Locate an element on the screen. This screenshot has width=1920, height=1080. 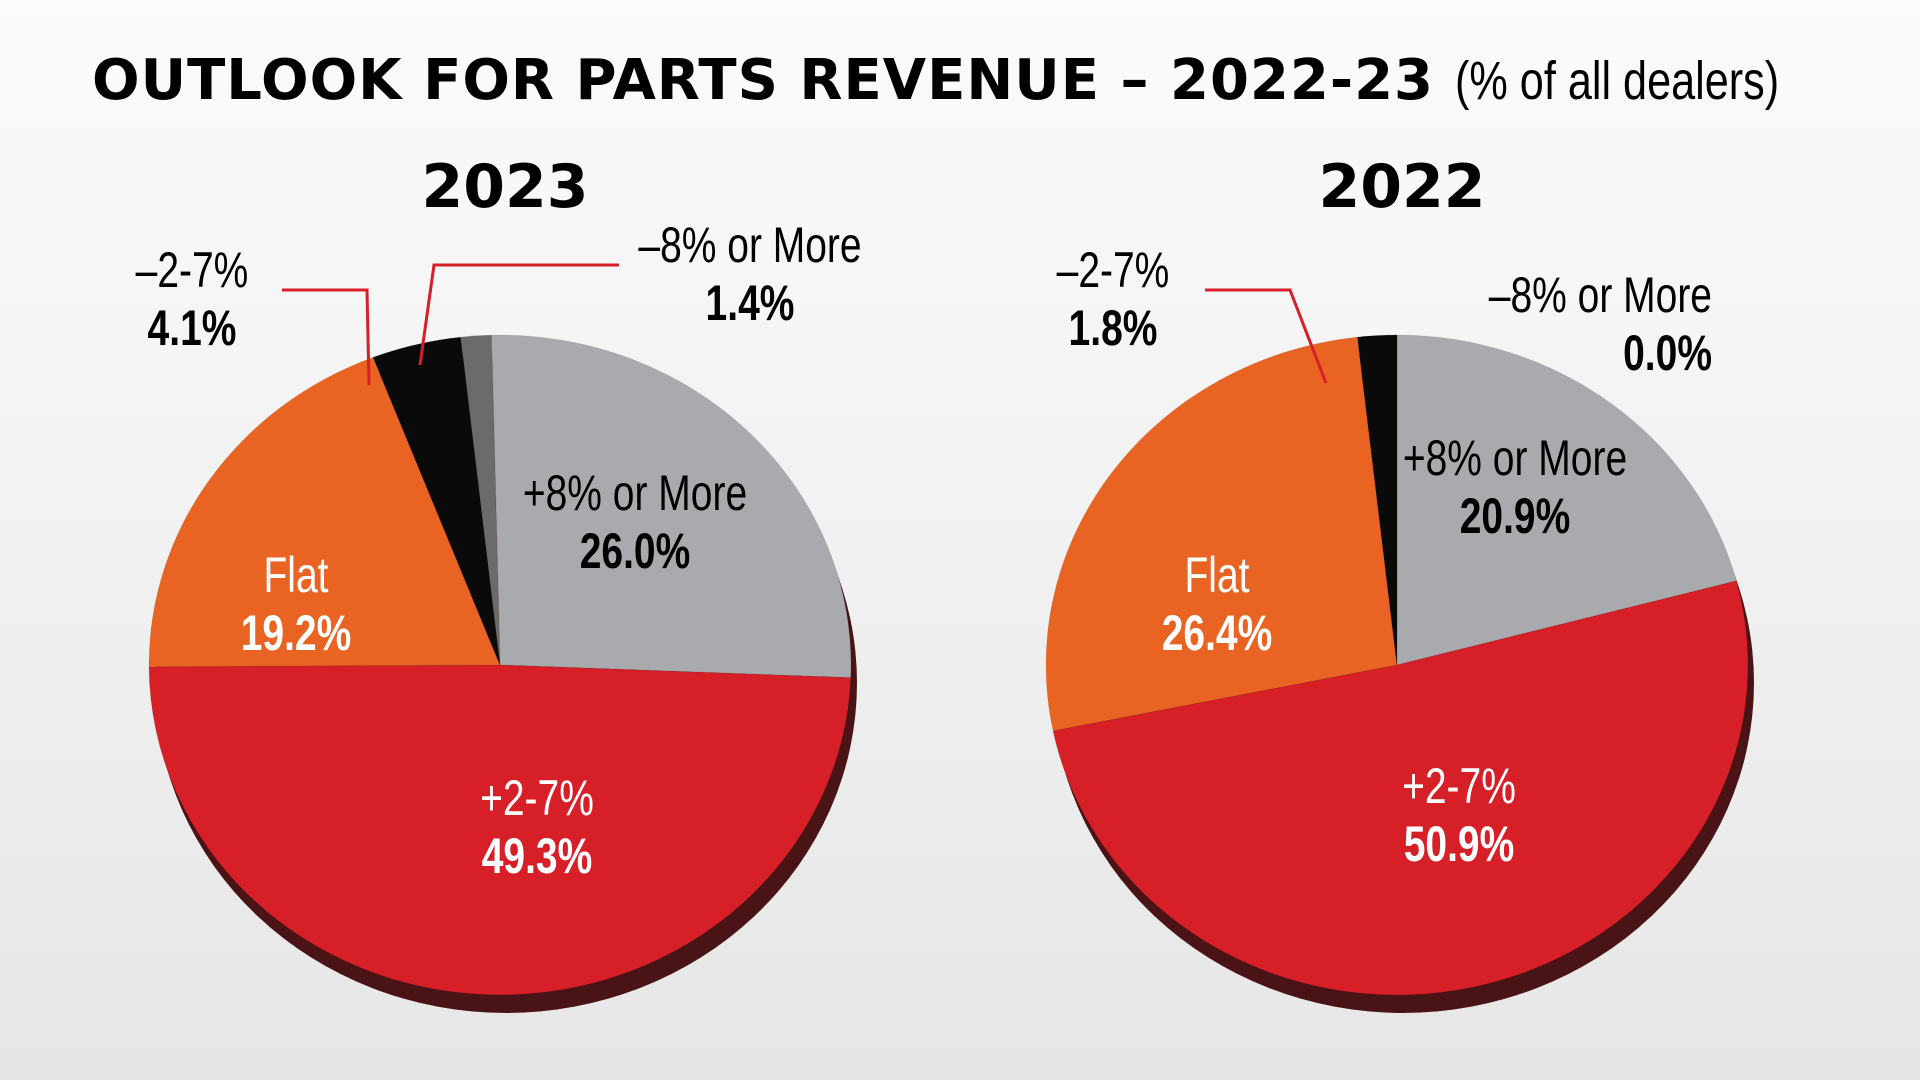
pie-2022-leader-minus-2-7pct is located at coordinates (1266, 336).